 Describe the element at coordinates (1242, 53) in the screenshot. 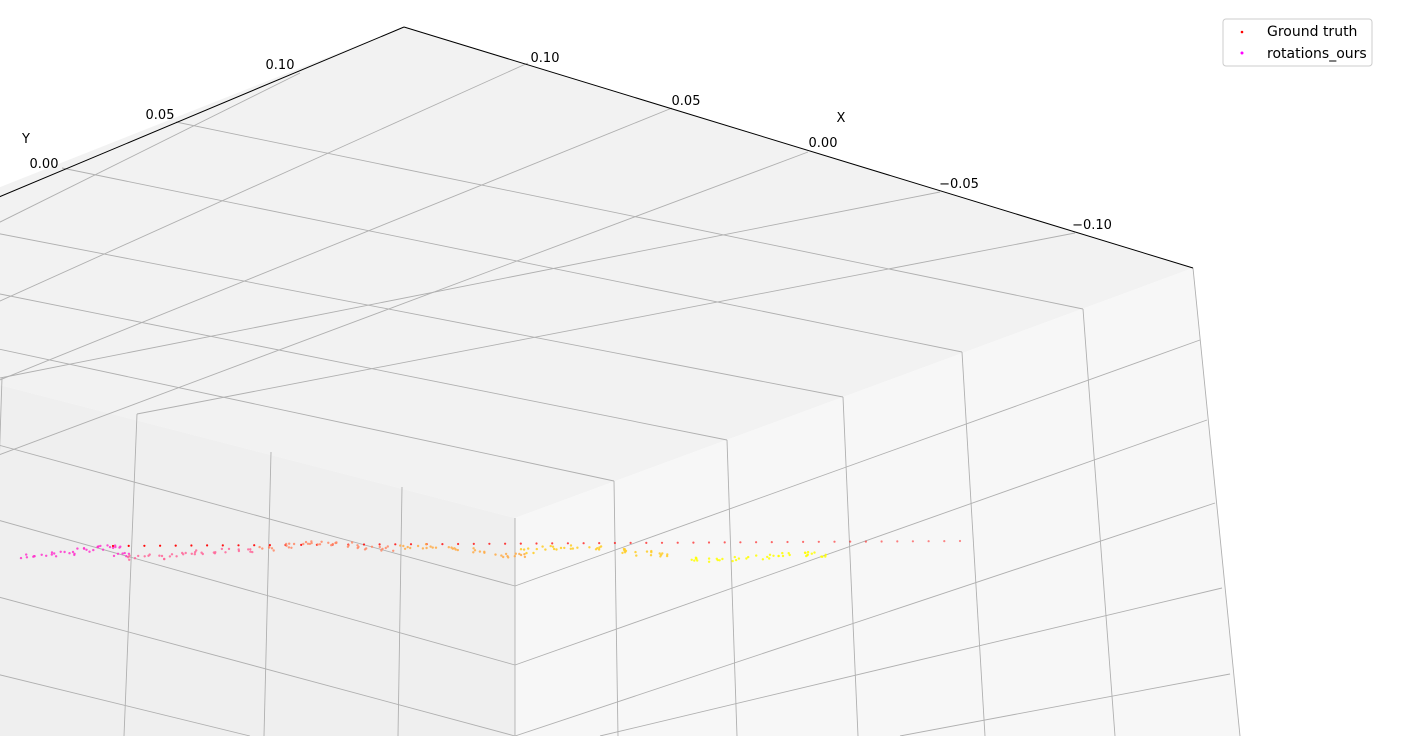

I see `legend-marker-rotations-ours` at that location.